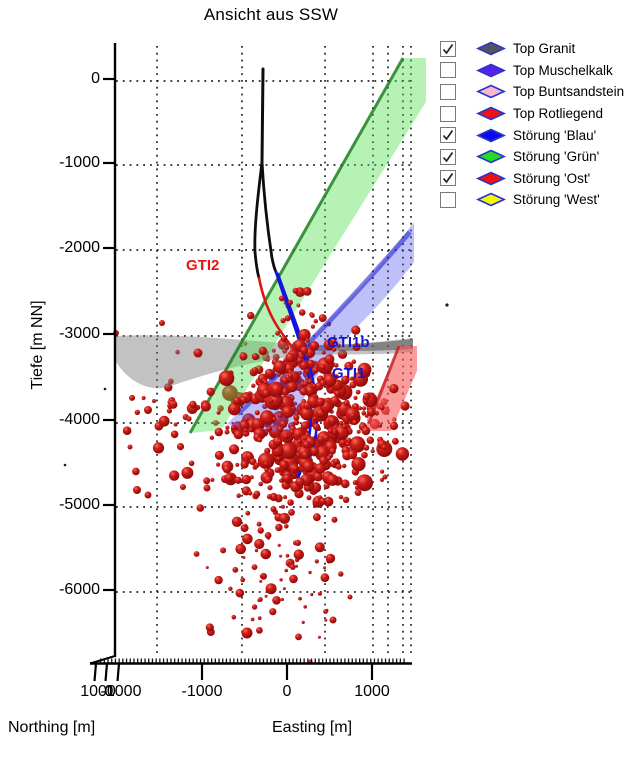 The width and height of the screenshot is (627, 757). What do you see at coordinates (79, 419) in the screenshot?
I see `depth-tick-label: -4000` at bounding box center [79, 419].